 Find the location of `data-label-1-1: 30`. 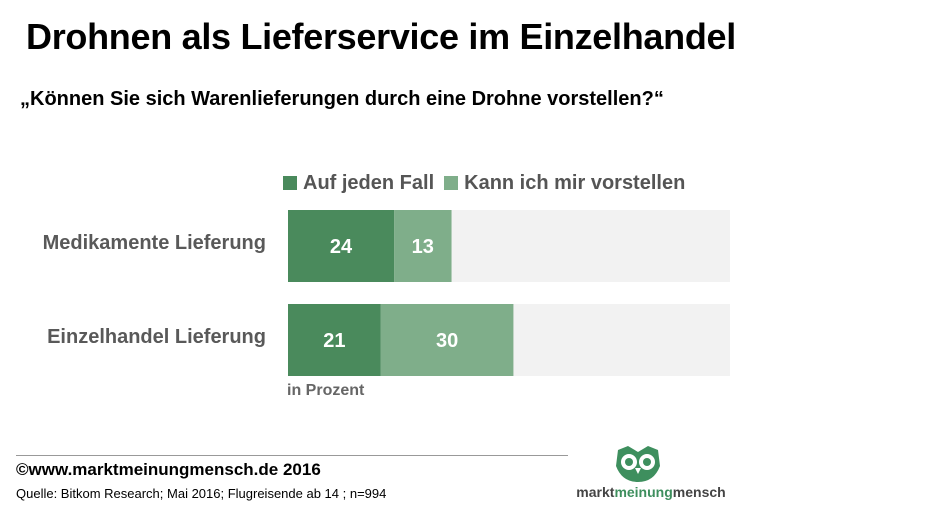

data-label-1-1: 30 is located at coordinates (447, 341).